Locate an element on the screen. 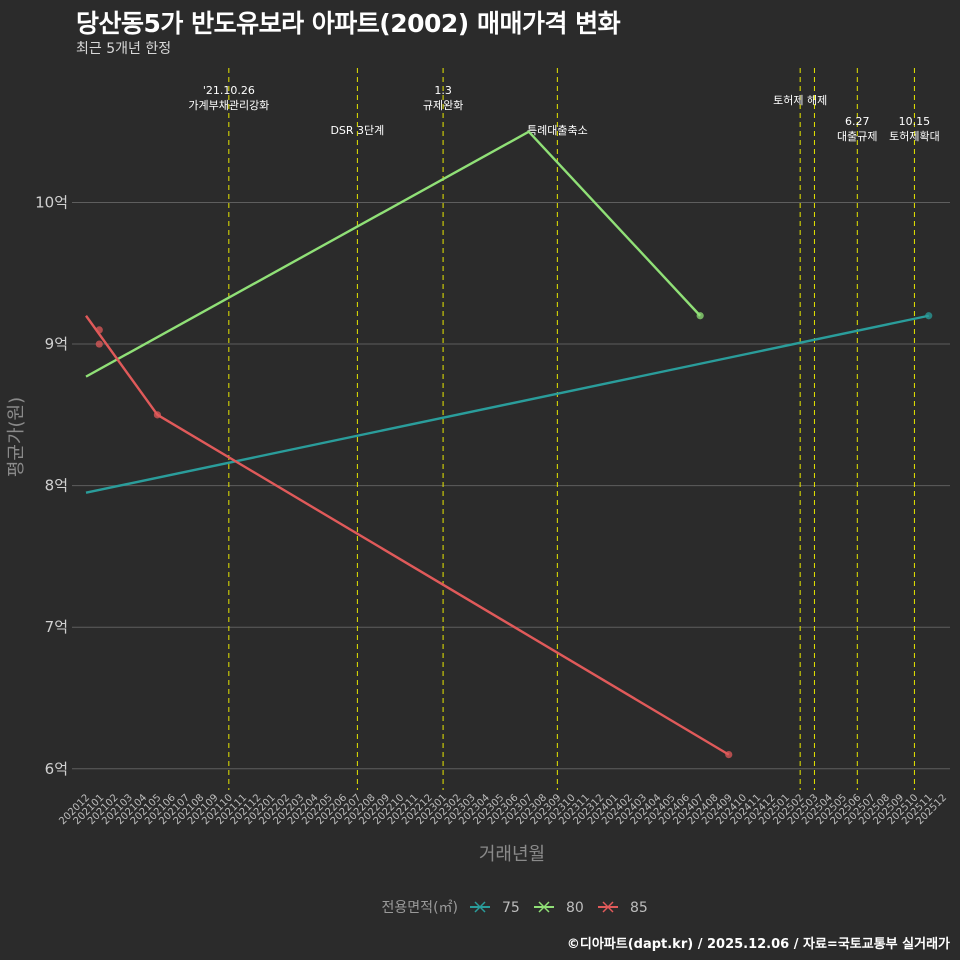 This screenshot has height=960, width=960. event-label: '21.10.26 is located at coordinates (229, 90).